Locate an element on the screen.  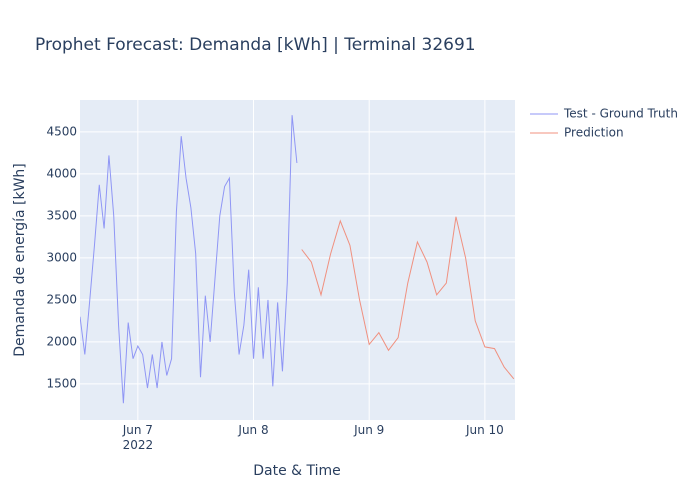
x-tick-label: Jun 10 is located at coordinates (484, 430).